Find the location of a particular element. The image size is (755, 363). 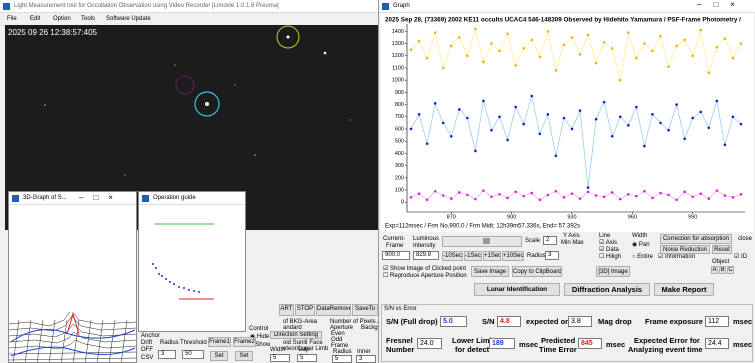

button: +10Sec is located at coordinates (513, 256).